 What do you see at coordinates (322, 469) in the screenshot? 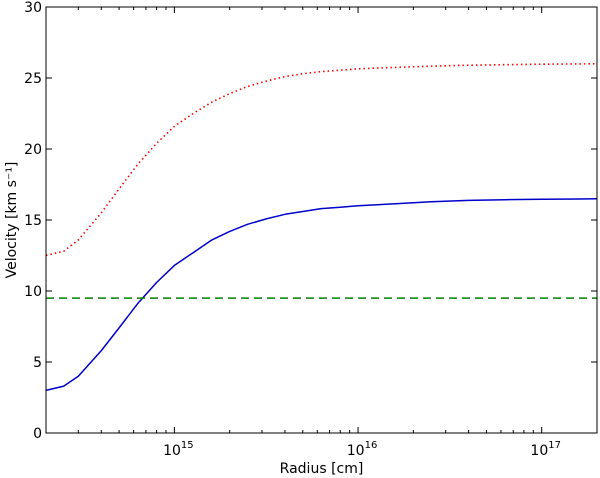
I see `x-axis-label: Radius [cm]` at bounding box center [322, 469].